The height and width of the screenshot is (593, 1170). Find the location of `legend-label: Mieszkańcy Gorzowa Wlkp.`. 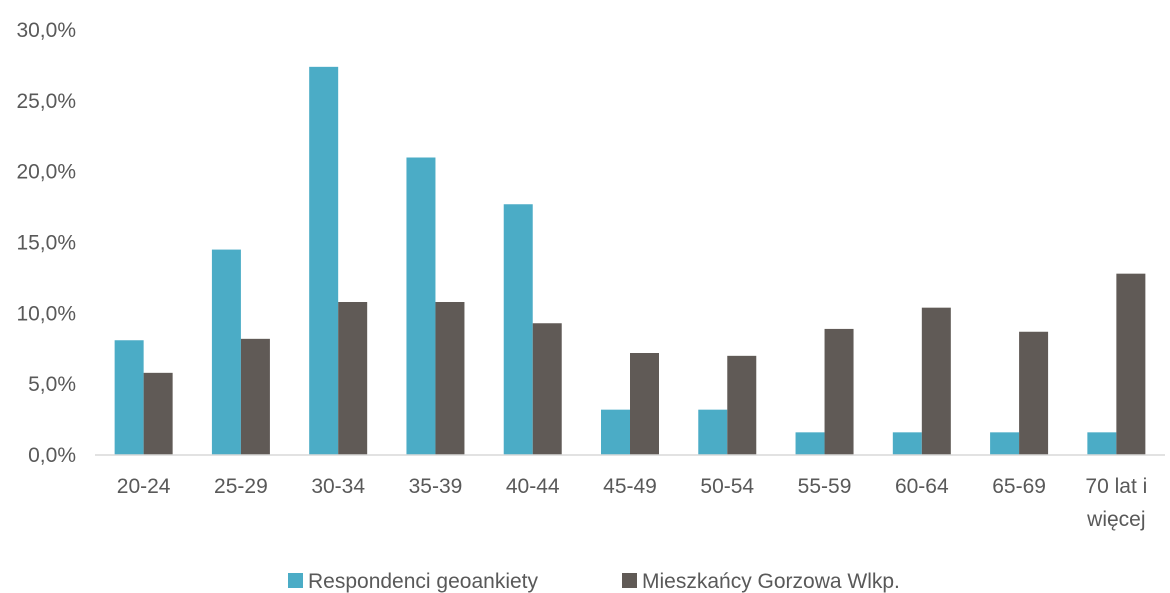

legend-label: Mieszkańcy Gorzowa Wlkp. is located at coordinates (771, 581).